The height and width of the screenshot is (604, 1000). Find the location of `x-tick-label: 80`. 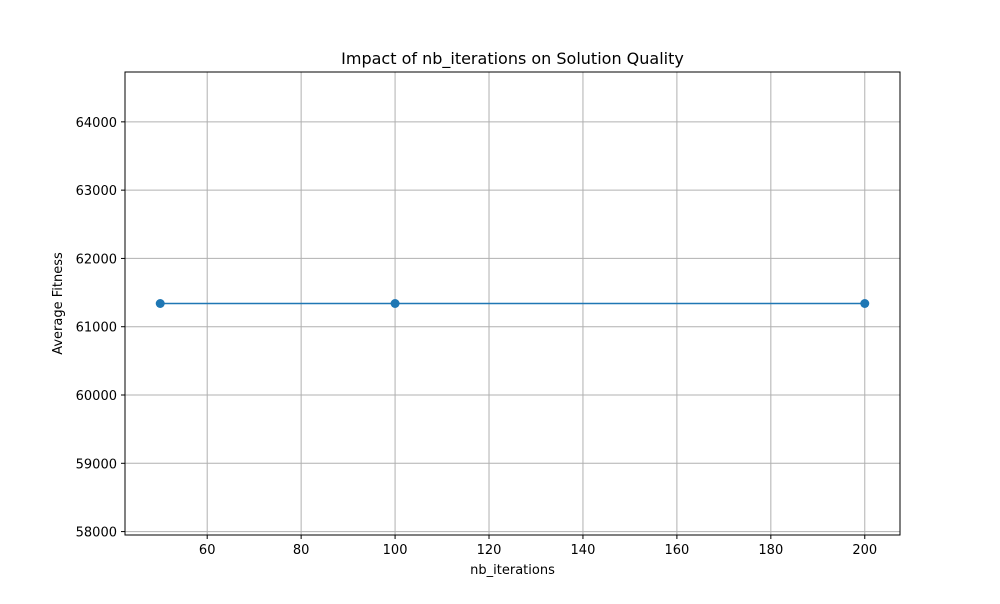

x-tick-label: 80 is located at coordinates (301, 550).